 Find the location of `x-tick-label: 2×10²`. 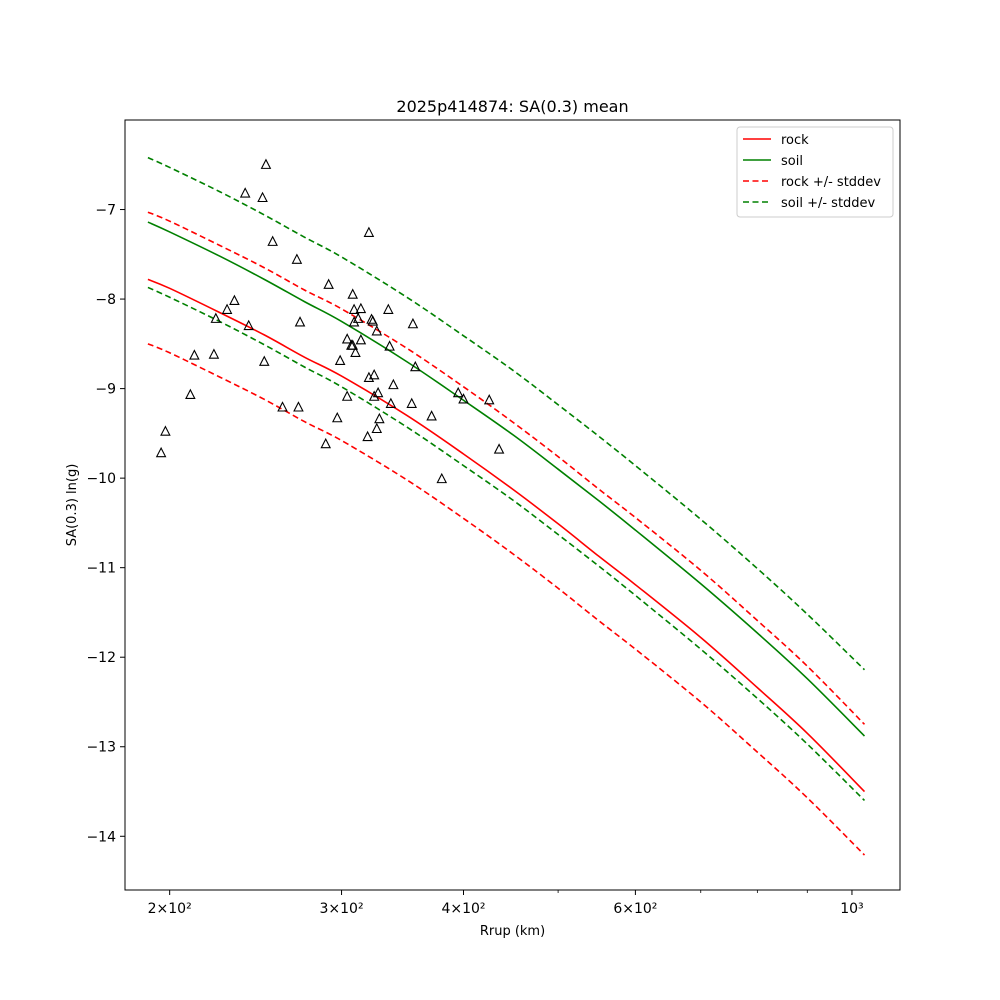

x-tick-label: 2×10² is located at coordinates (170, 909).